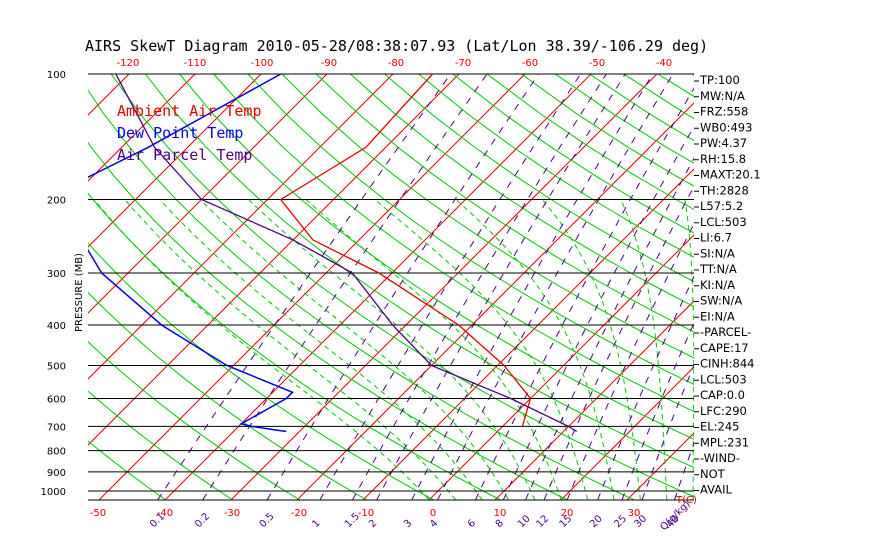 This screenshot has width=870, height=560. I want to click on stability-index: AVAIL, so click(716, 490).